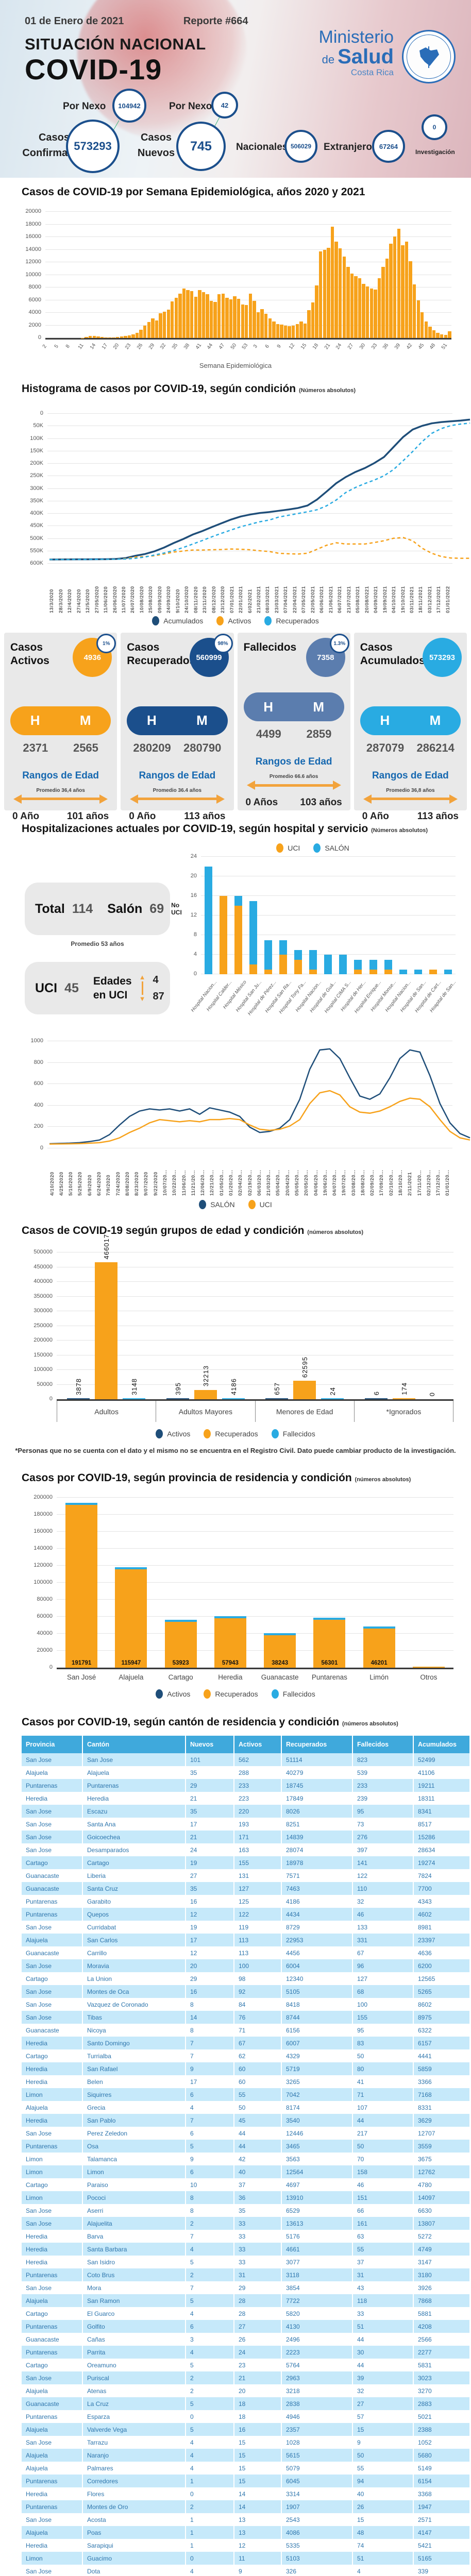 Image resolution: width=471 pixels, height=2576 pixels. Describe the element at coordinates (258, 1991) in the screenshot. I see `cell-value: 92` at that location.